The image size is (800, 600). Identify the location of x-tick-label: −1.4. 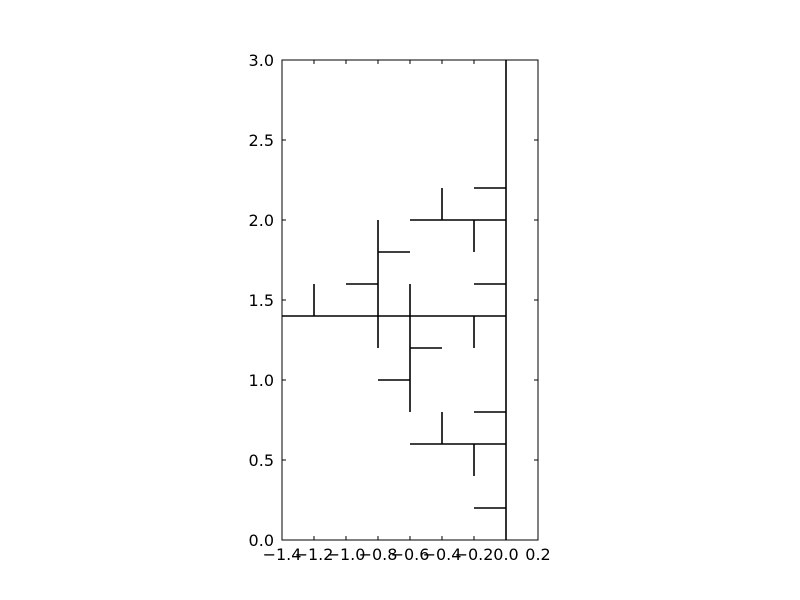
(282, 554).